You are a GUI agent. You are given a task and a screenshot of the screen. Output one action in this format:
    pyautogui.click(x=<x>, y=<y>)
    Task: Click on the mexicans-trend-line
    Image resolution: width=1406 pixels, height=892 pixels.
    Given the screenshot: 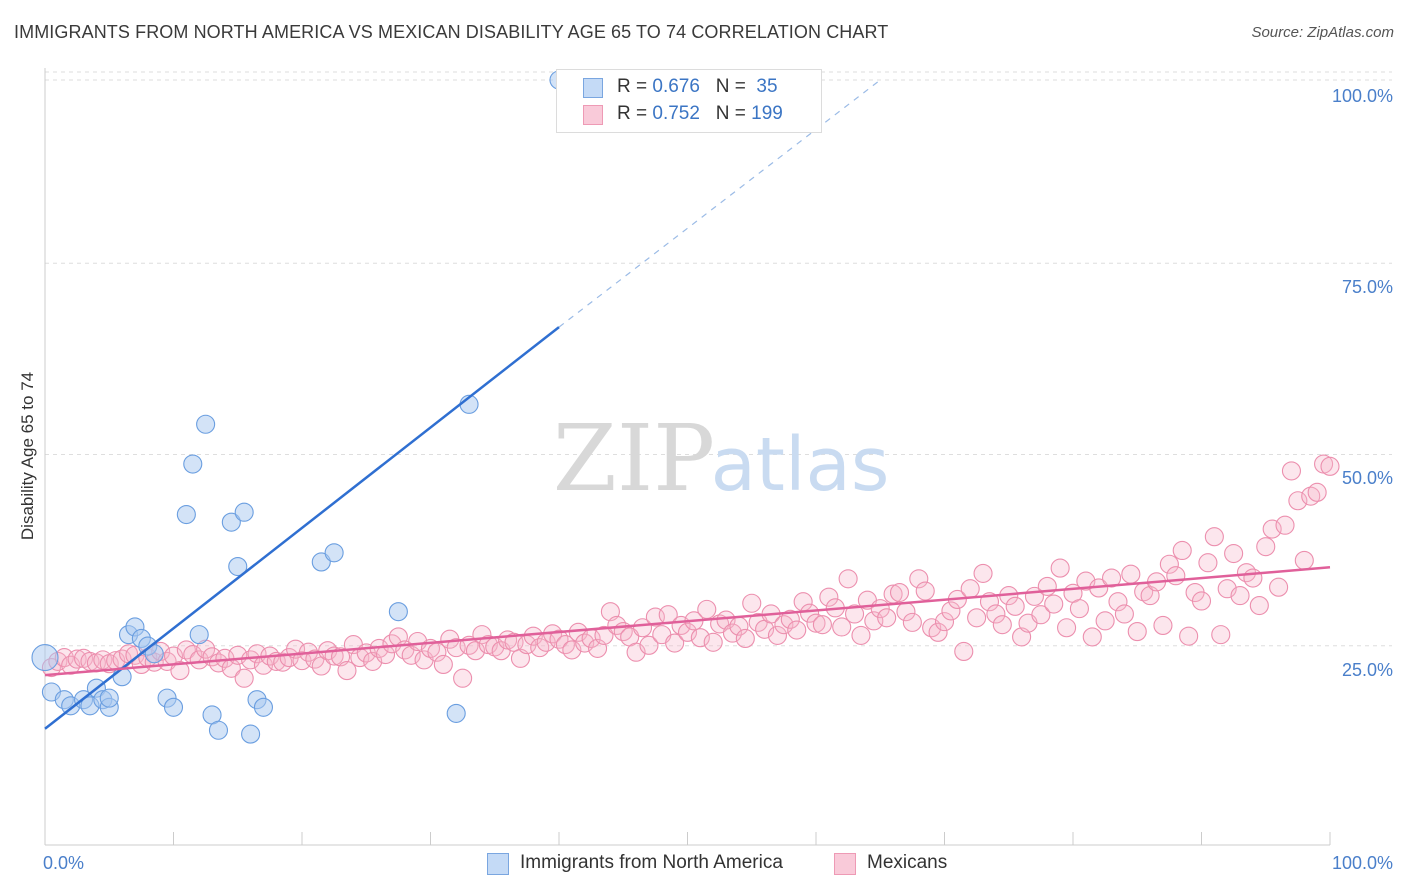 What is the action you would take?
    pyautogui.click(x=687, y=621)
    